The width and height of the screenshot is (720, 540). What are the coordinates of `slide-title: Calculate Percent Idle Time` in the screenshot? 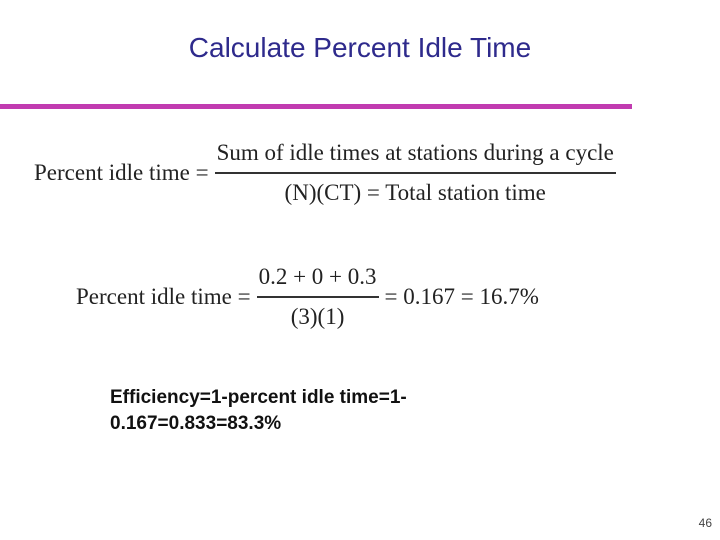 It's located at (360, 47).